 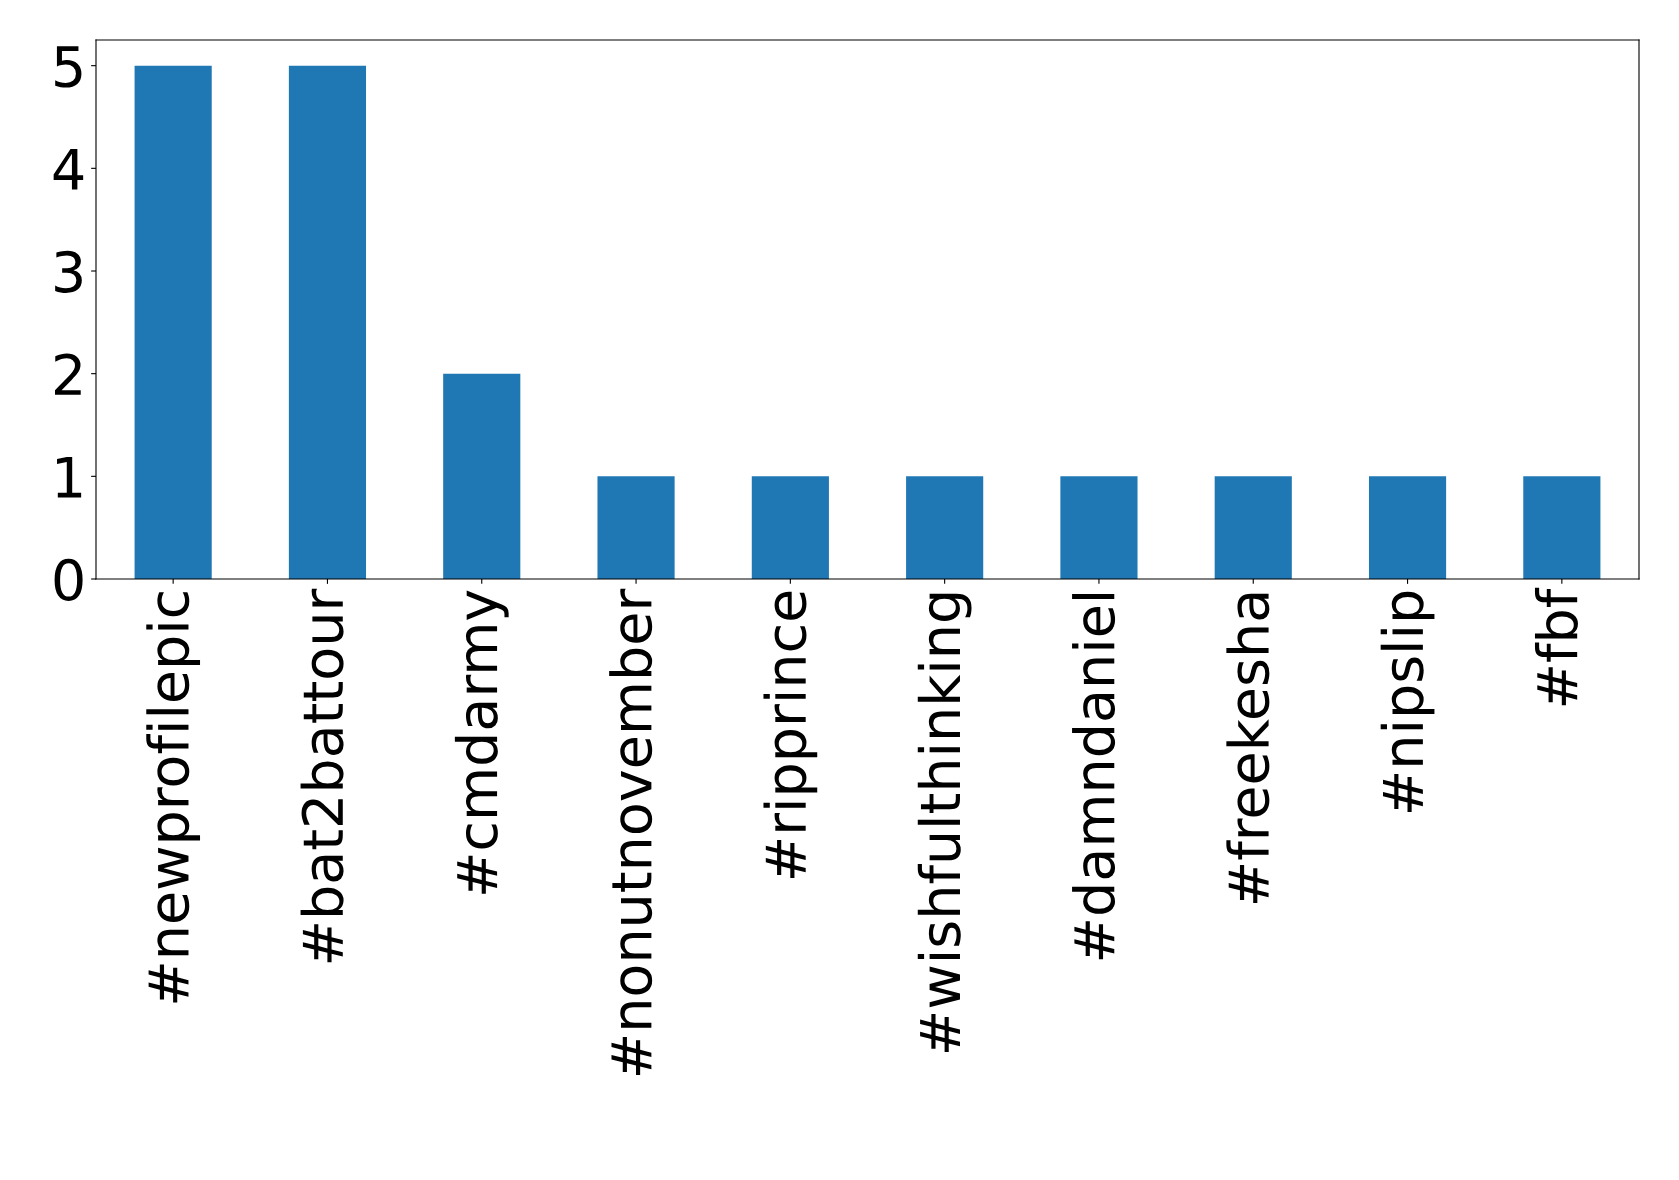 I want to click on x-tick-label: #newprofilepic, so click(x=173, y=797).